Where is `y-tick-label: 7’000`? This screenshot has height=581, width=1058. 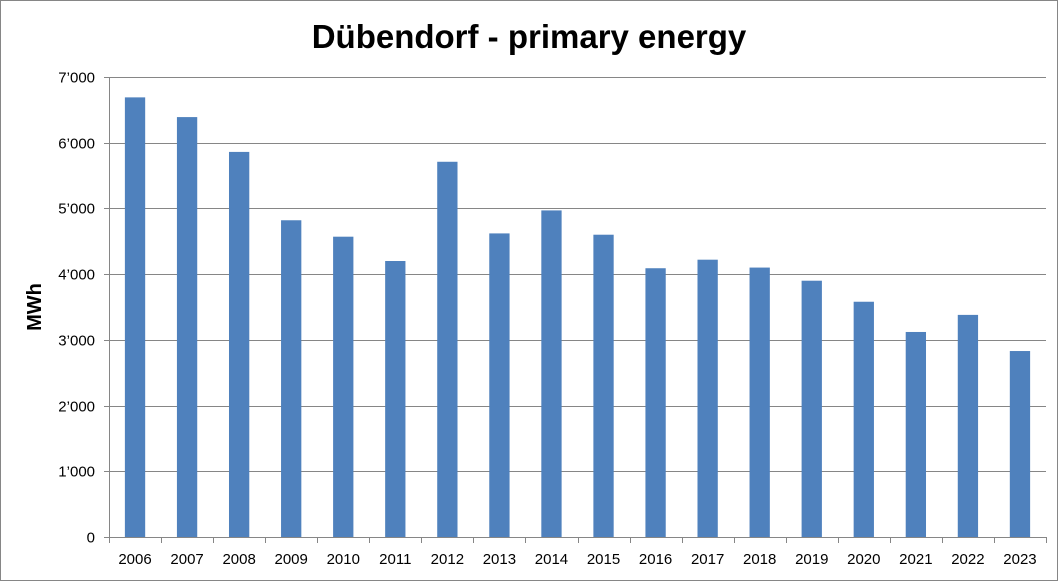 y-tick-label: 7’000 is located at coordinates (76, 78).